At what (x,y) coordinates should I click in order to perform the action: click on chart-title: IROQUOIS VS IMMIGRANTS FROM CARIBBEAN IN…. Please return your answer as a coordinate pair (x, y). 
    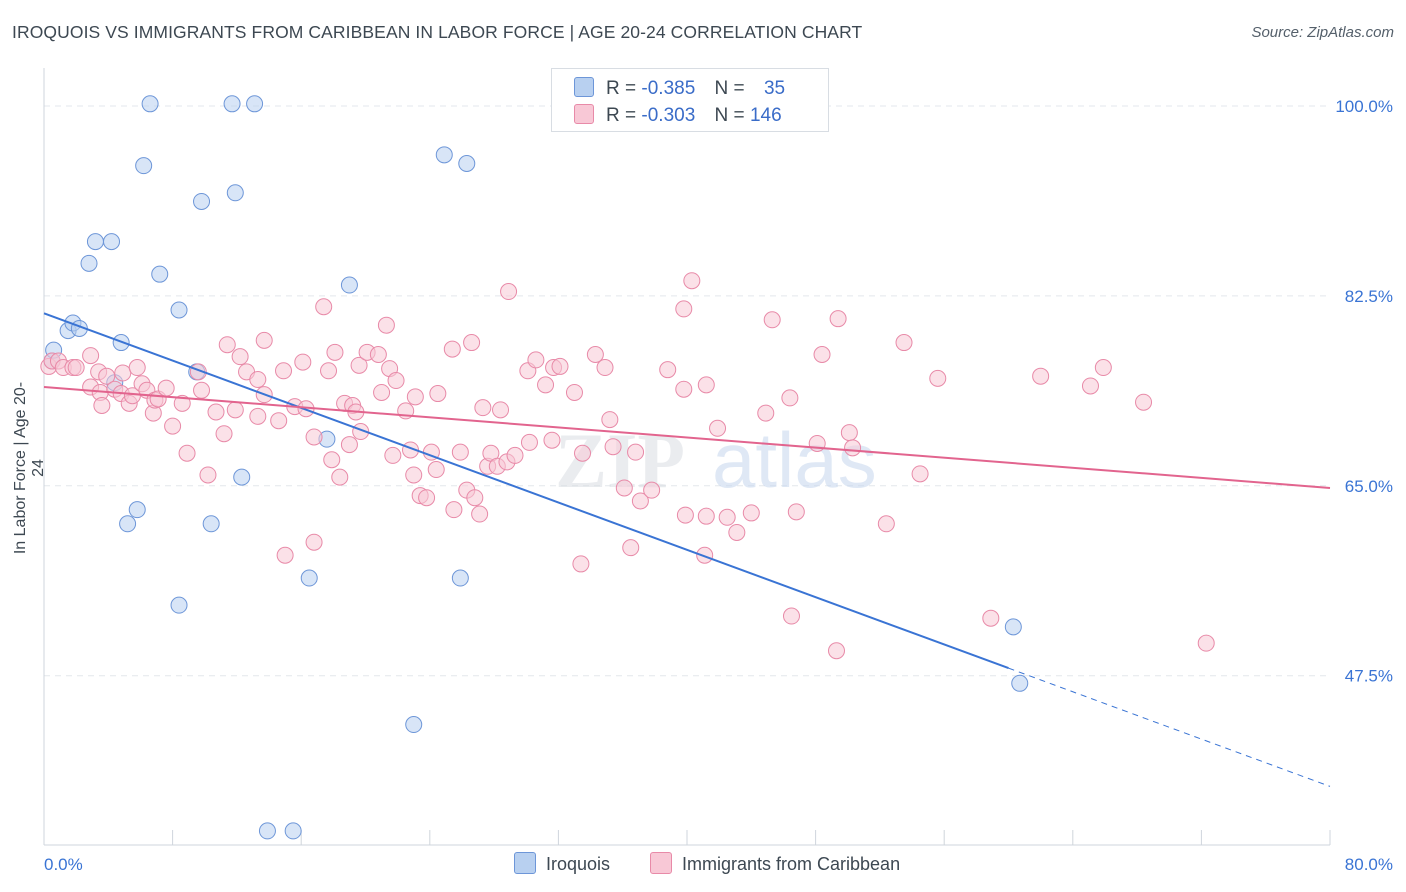
    Looking at the image, I should click on (437, 32).